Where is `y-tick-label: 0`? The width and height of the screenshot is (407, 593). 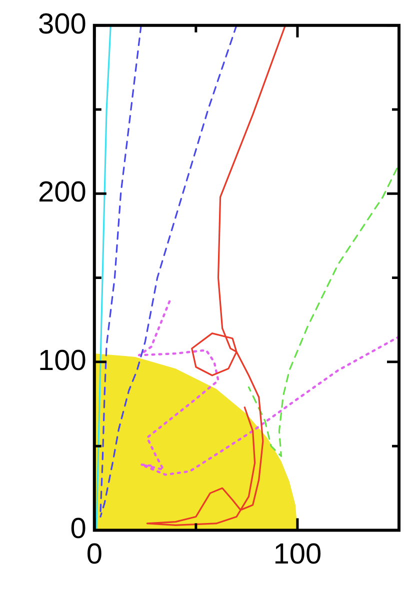
y-tick-label: 0 is located at coordinates (78, 529).